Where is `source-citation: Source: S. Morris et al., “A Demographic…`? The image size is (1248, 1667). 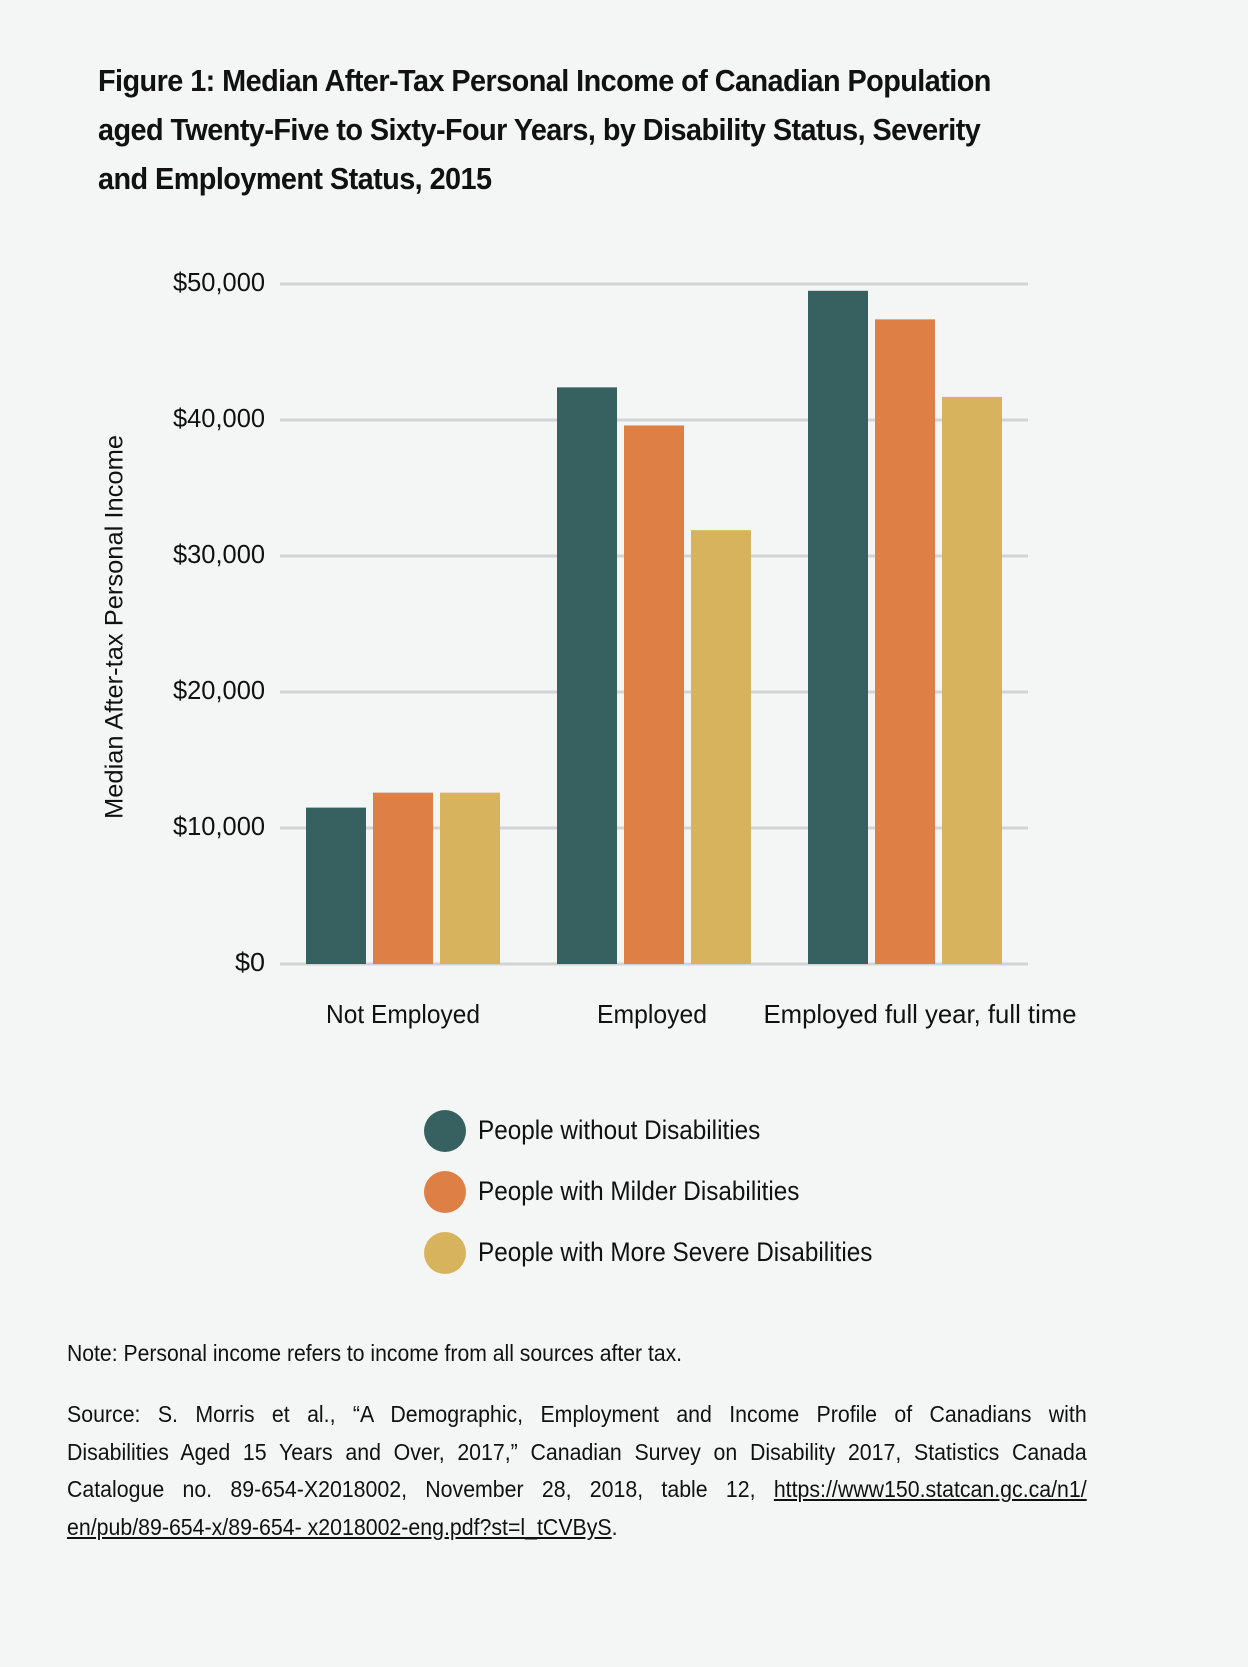 source-citation: Source: S. Morris et al., “A Demographic… is located at coordinates (577, 1471).